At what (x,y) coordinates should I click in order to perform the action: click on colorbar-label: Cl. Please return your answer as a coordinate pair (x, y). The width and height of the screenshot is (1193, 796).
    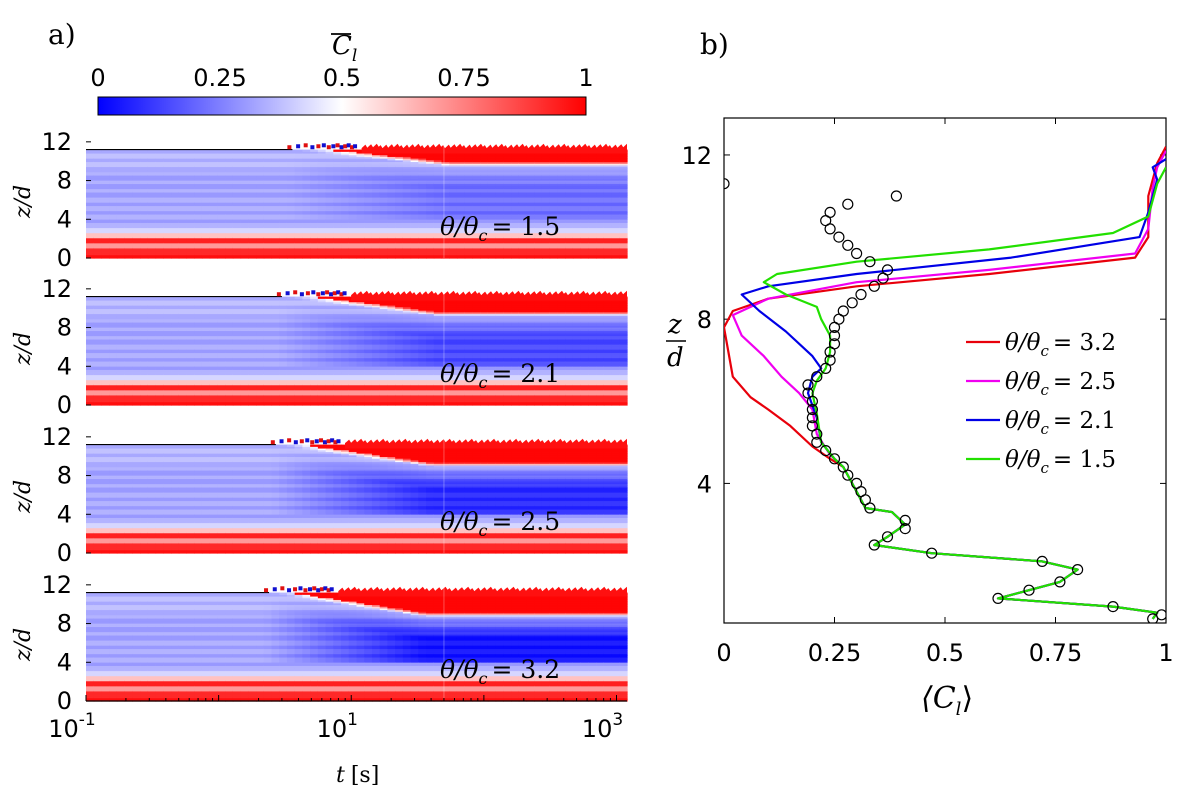
    Looking at the image, I should click on (344, 48).